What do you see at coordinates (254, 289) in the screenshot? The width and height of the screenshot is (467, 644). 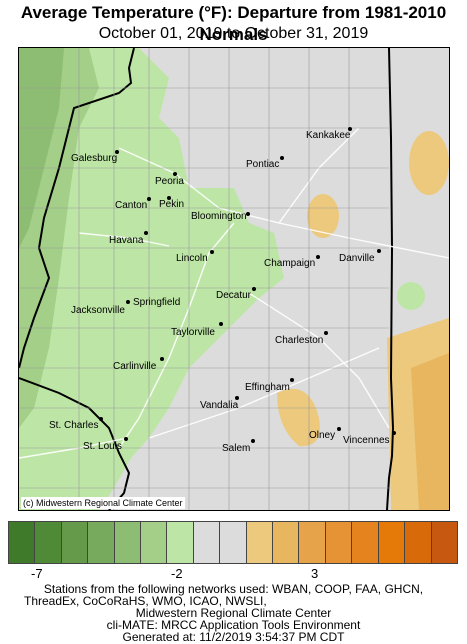 I see `city-dot-decatur` at bounding box center [254, 289].